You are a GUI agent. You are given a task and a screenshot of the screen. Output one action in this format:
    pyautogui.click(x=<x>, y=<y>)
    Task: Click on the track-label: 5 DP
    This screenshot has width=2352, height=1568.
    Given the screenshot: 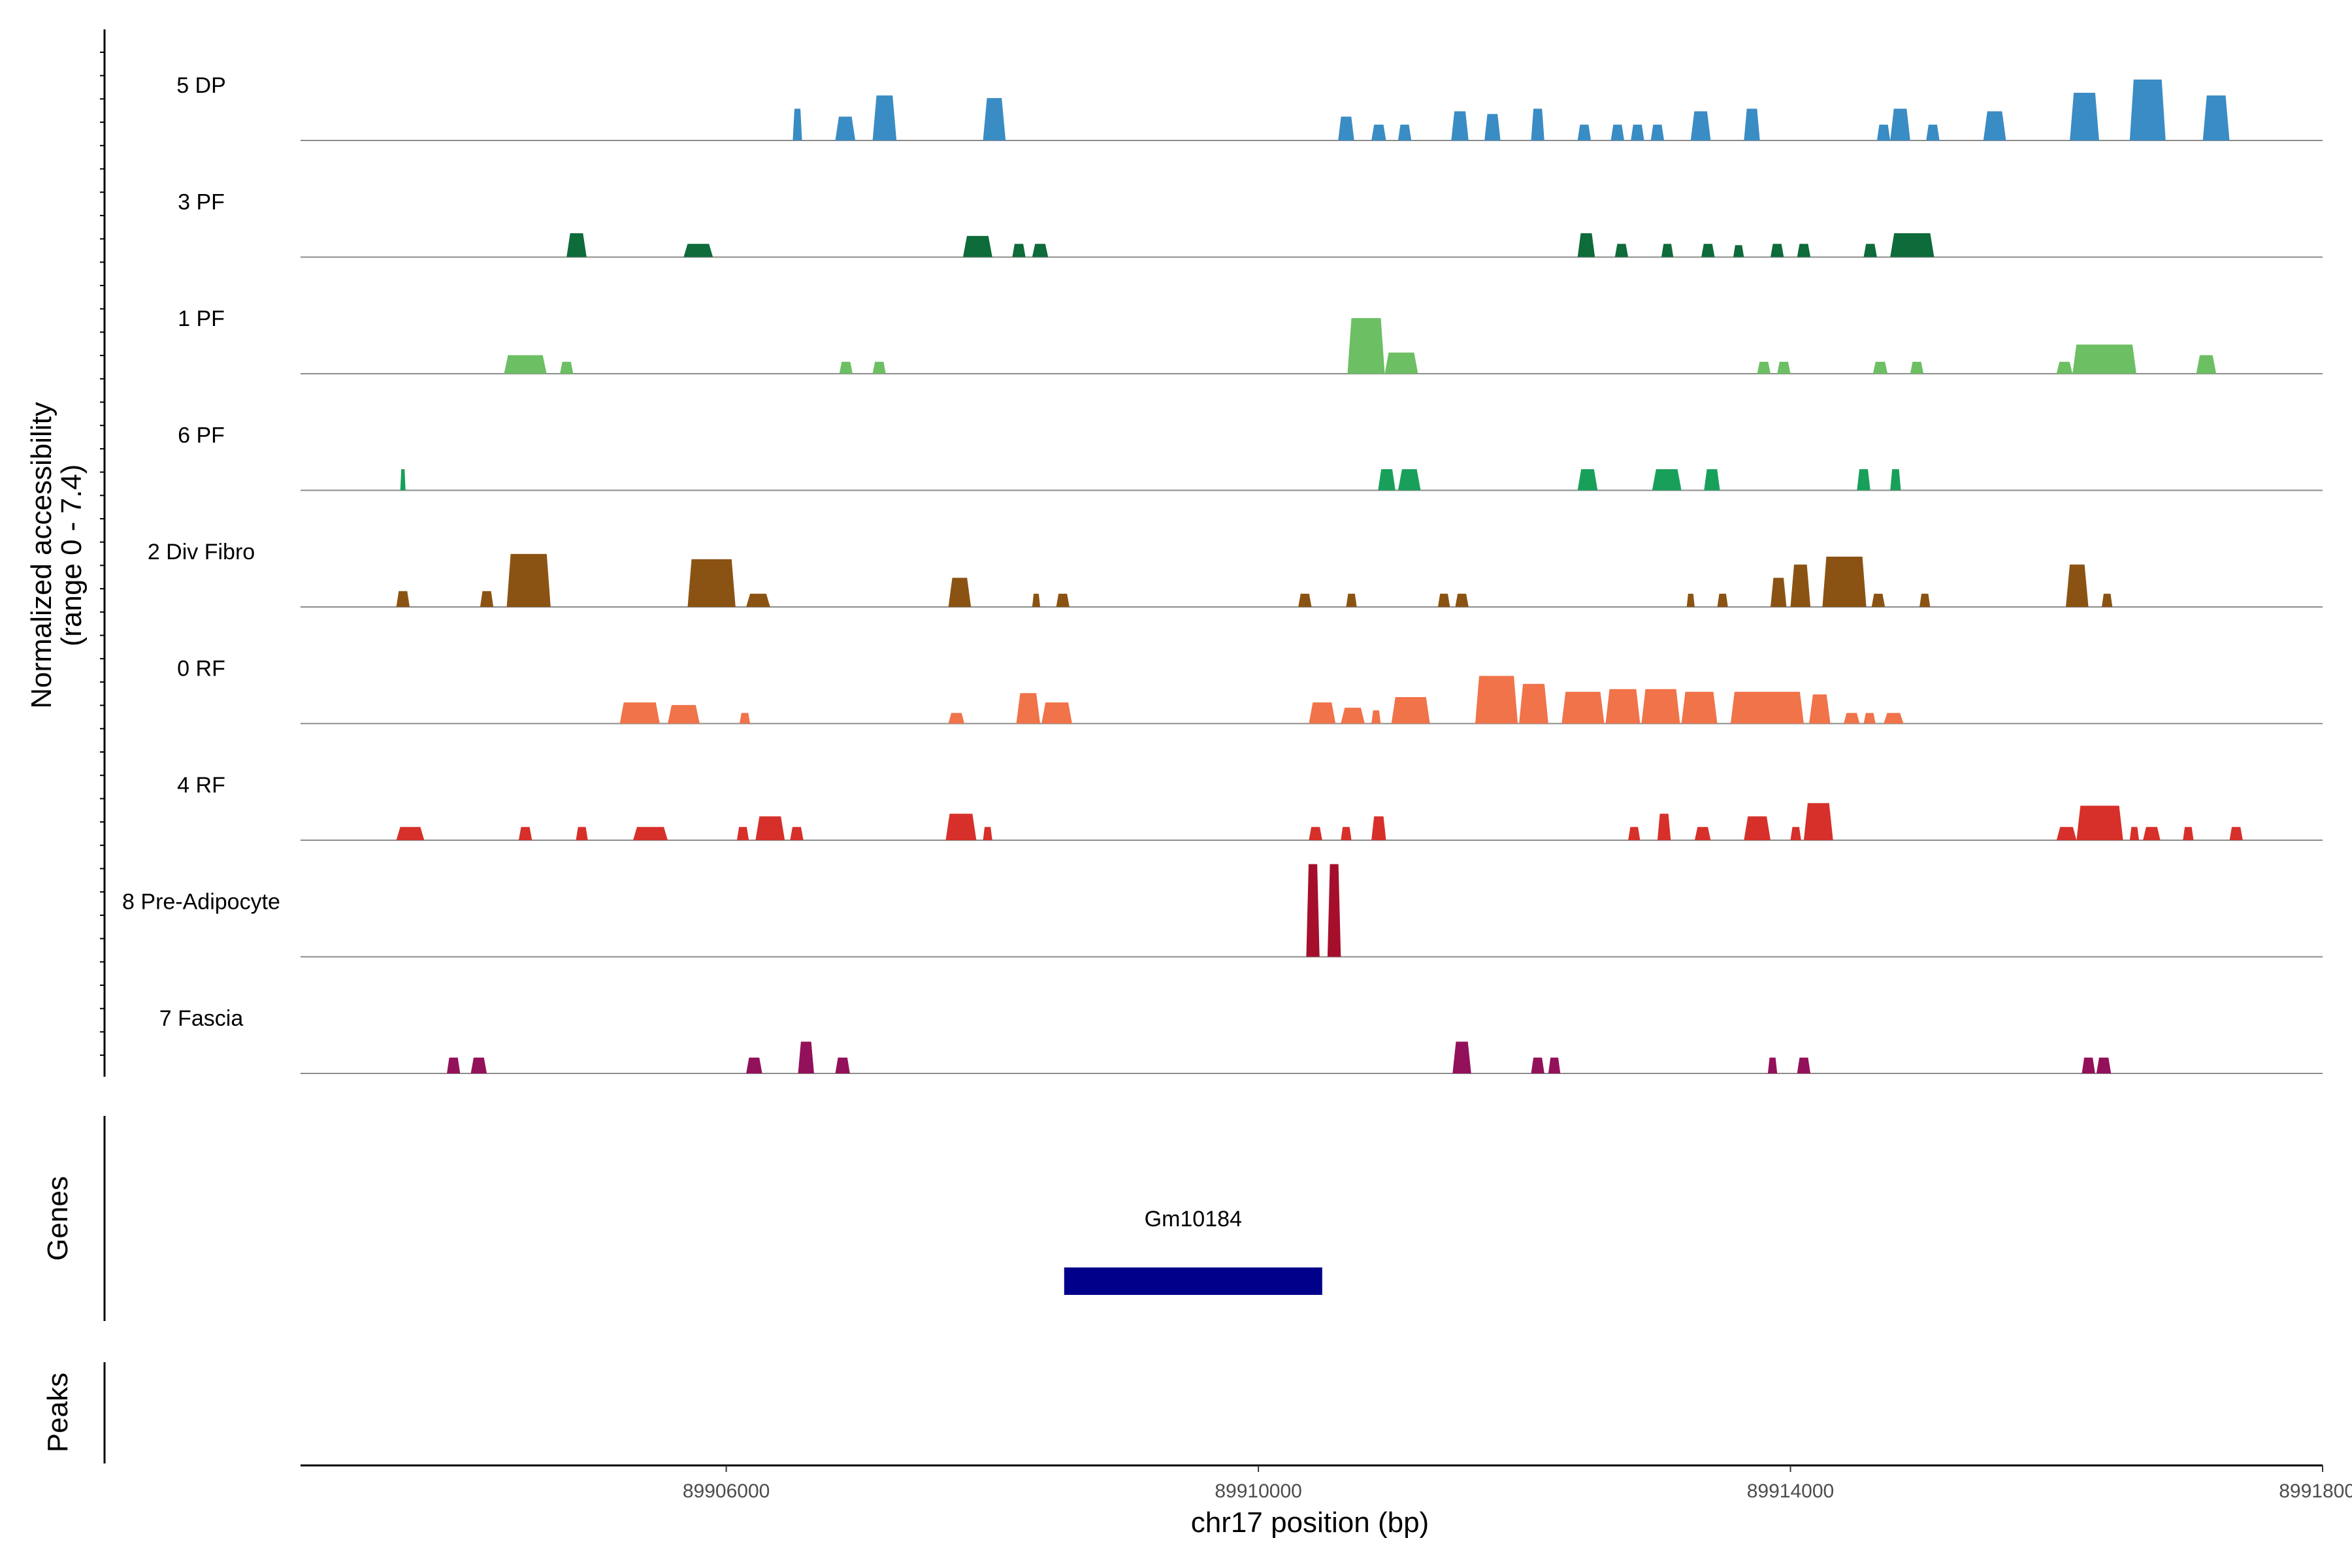 What is the action you would take?
    pyautogui.click(x=201, y=85)
    